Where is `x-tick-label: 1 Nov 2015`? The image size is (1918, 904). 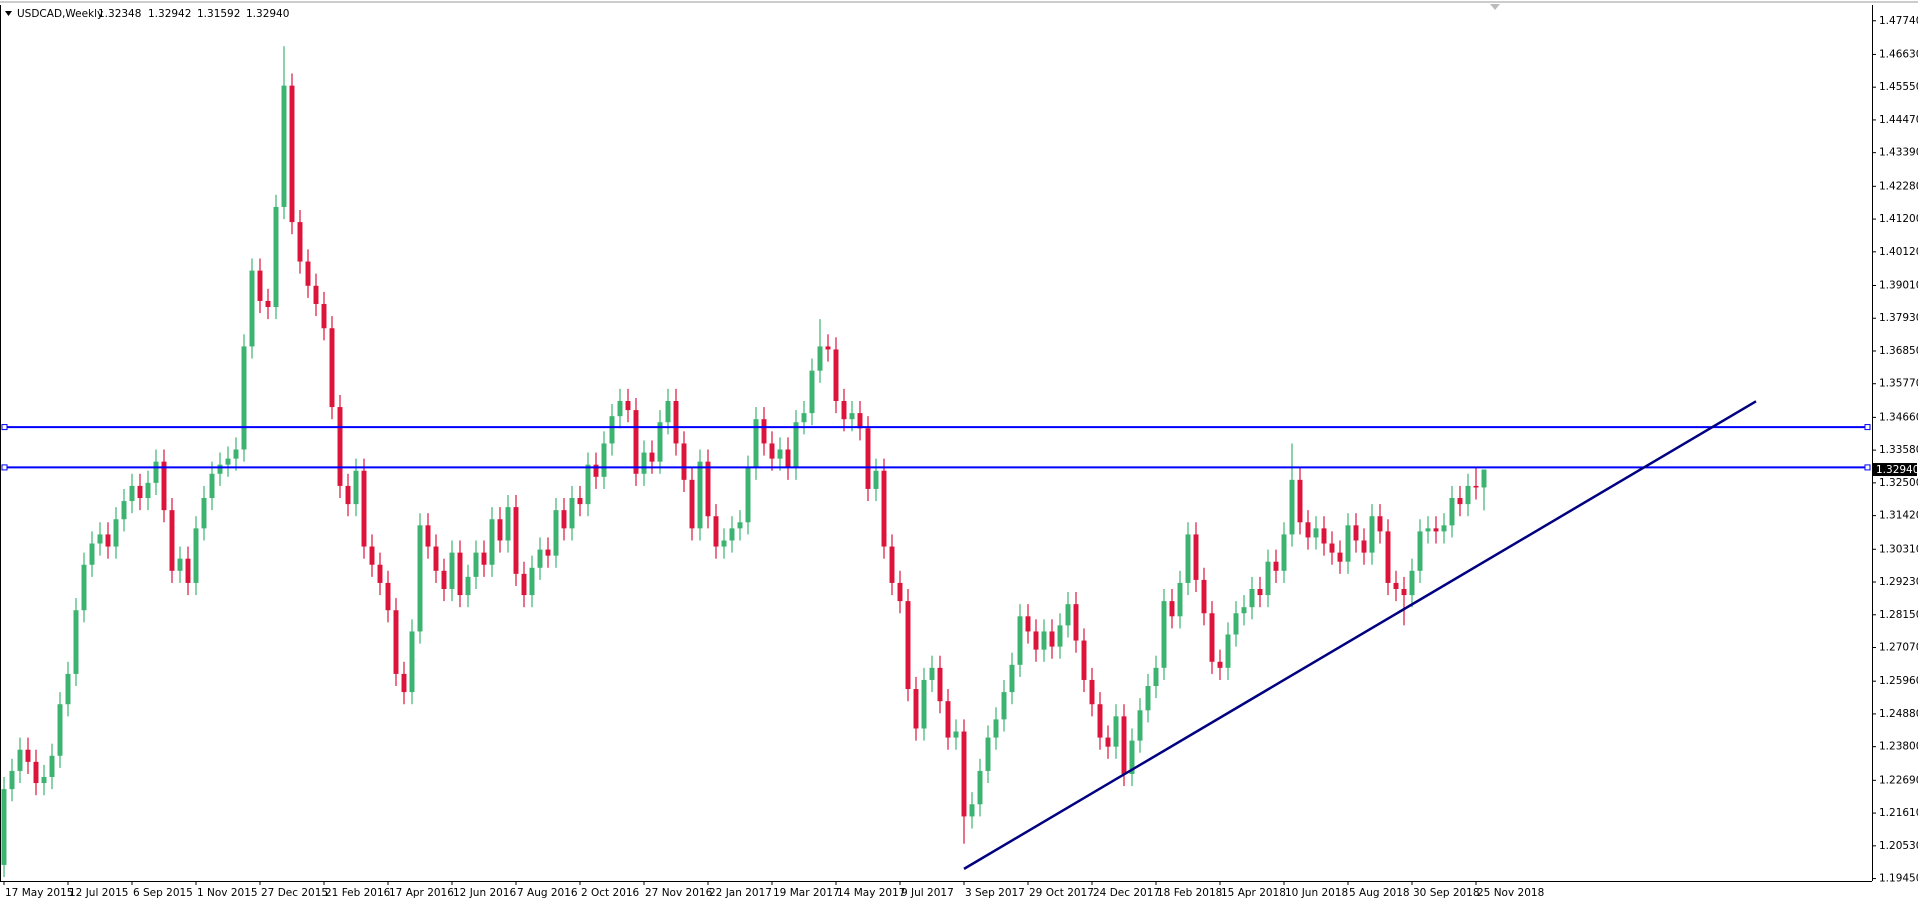 x-tick-label: 1 Nov 2015 is located at coordinates (227, 893).